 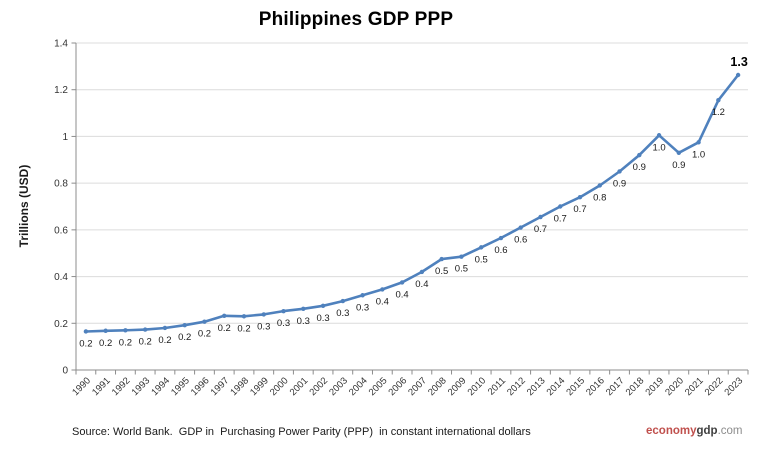 I want to click on x-axis-tick-label: 1996, so click(x=200, y=386).